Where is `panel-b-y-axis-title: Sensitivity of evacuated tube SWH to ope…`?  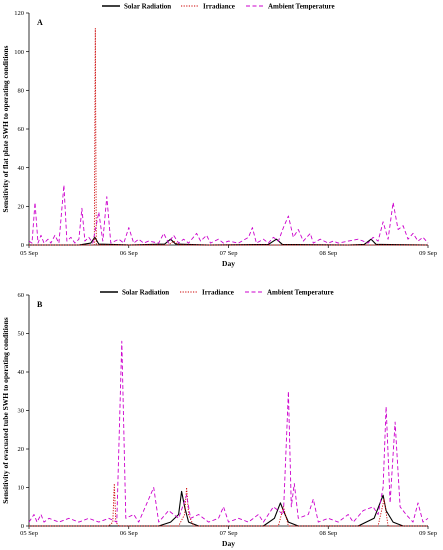
panel-b-y-axis-title: Sensitivity of evacuated tube SWH to ope… is located at coordinates (5, 410).